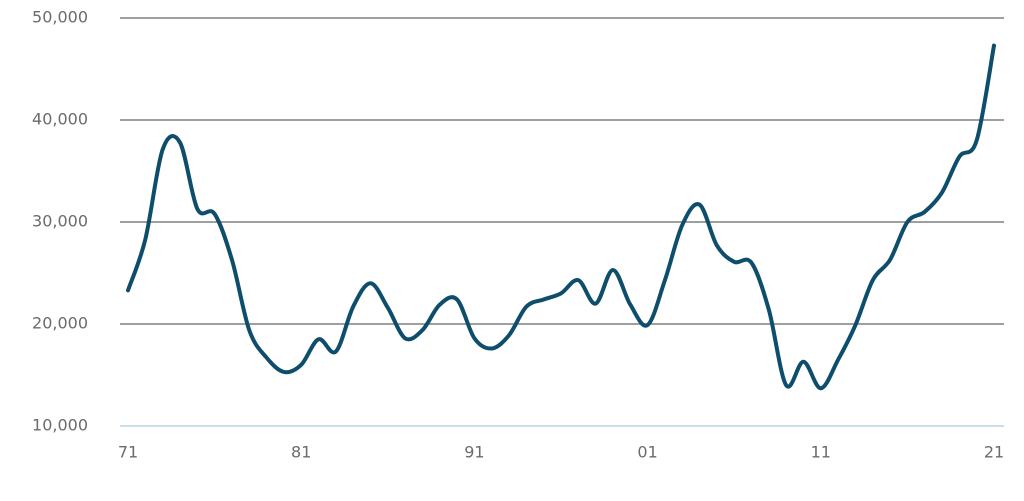 The height and width of the screenshot is (501, 1024). What do you see at coordinates (647, 452) in the screenshot?
I see `x-tick-label: 01` at bounding box center [647, 452].